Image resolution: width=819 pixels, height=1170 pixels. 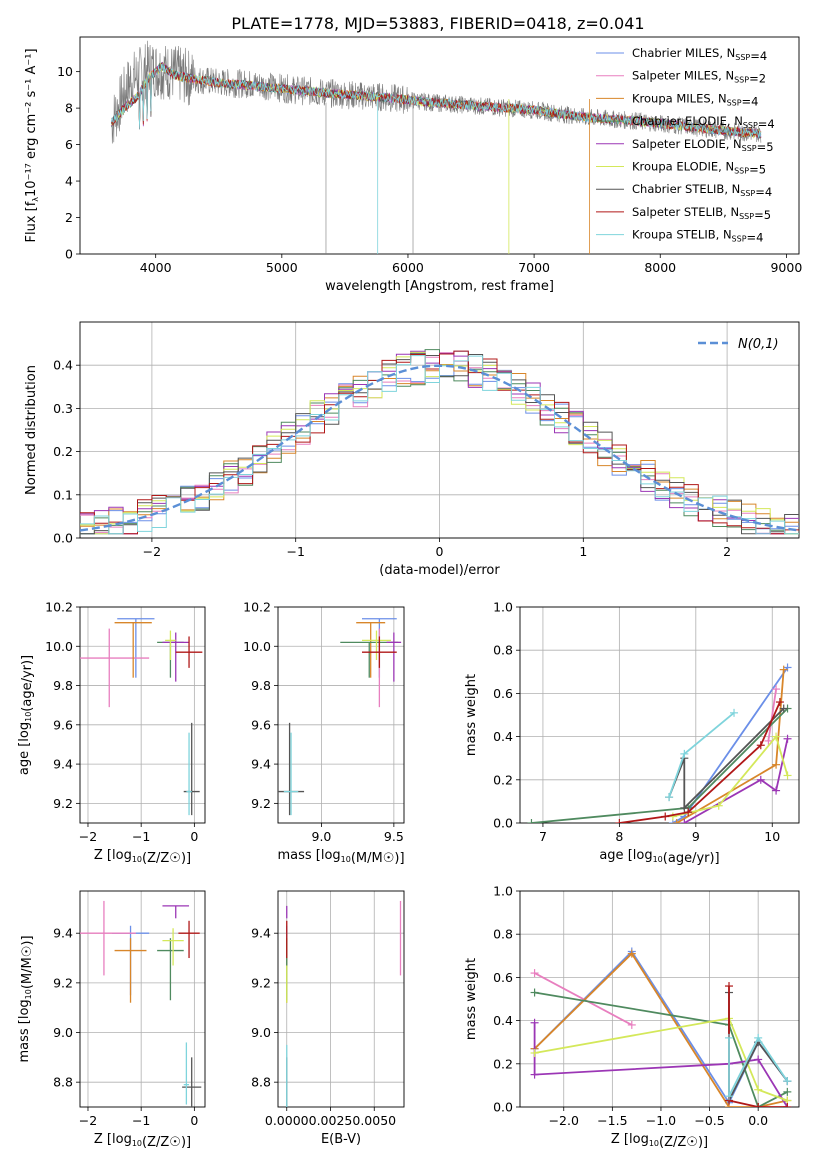 I want to click on mass-vs-metallicity-xlabel: Z [log10(Z/Z☉)], so click(x=142, y=1141).